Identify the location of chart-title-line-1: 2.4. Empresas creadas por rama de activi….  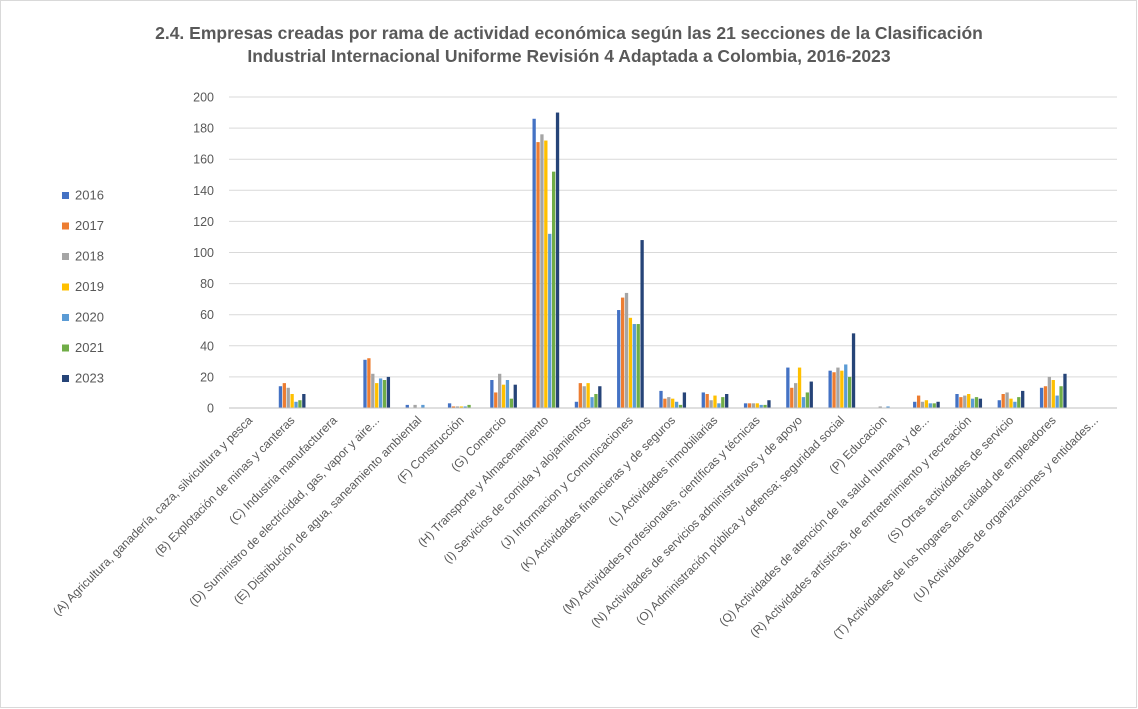
(569, 33).